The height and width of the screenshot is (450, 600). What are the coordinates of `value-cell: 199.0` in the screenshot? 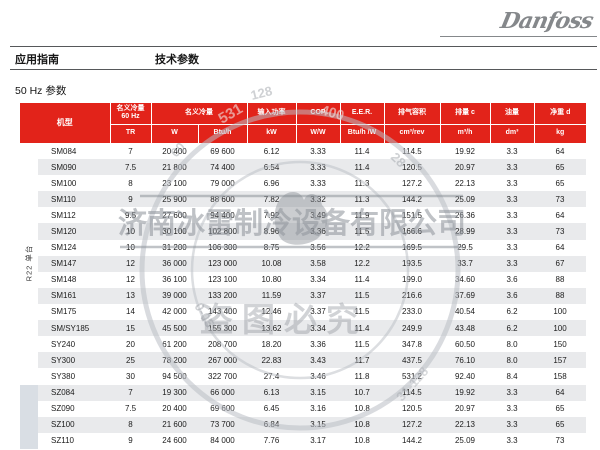 It's located at (412, 280).